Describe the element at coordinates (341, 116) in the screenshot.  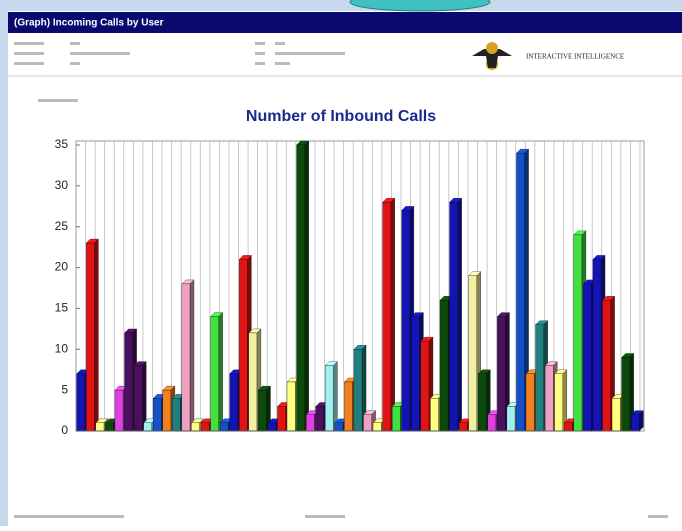
I see `chart-title: Number of Inbound Calls` at that location.